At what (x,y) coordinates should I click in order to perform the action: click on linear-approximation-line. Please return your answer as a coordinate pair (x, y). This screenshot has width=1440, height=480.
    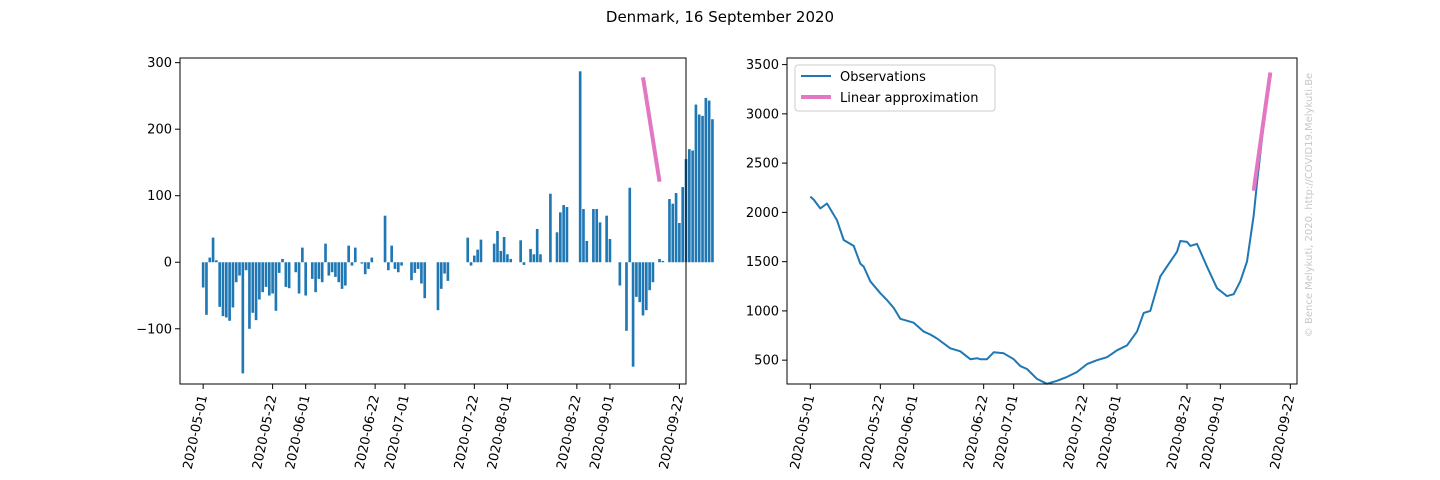
    Looking at the image, I should click on (651, 129).